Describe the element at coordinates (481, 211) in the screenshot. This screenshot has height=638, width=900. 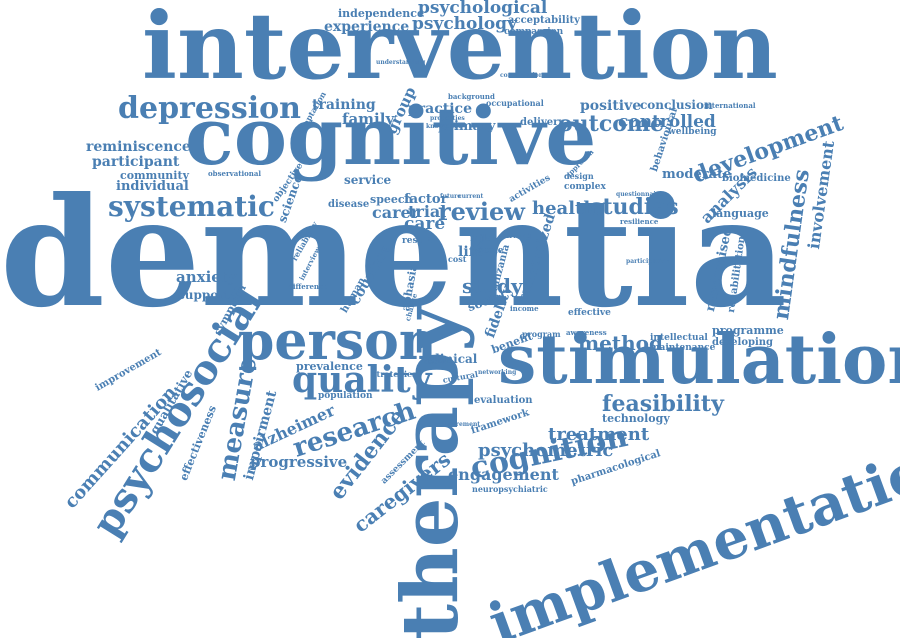
I see `word: review` at that location.